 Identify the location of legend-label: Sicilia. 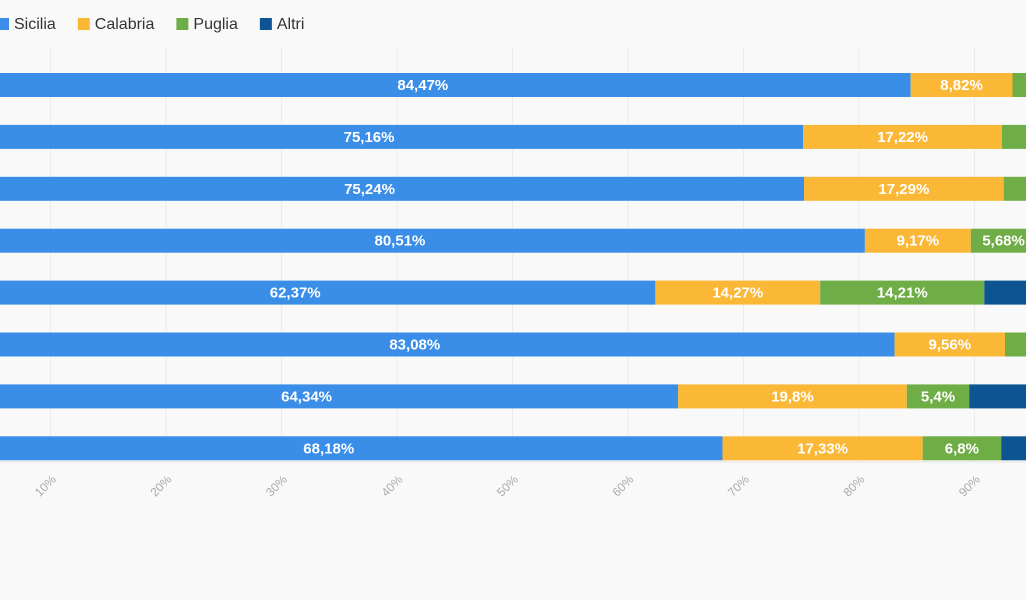
(35, 24).